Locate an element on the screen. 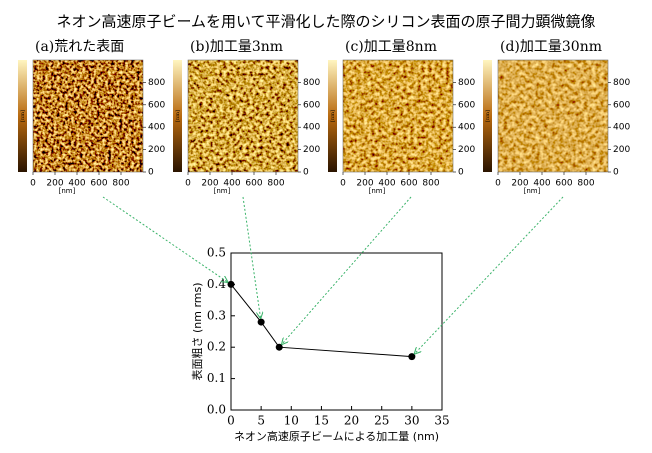 This screenshot has width=652, height=453. x-tick-label: 15 is located at coordinates (321, 421).